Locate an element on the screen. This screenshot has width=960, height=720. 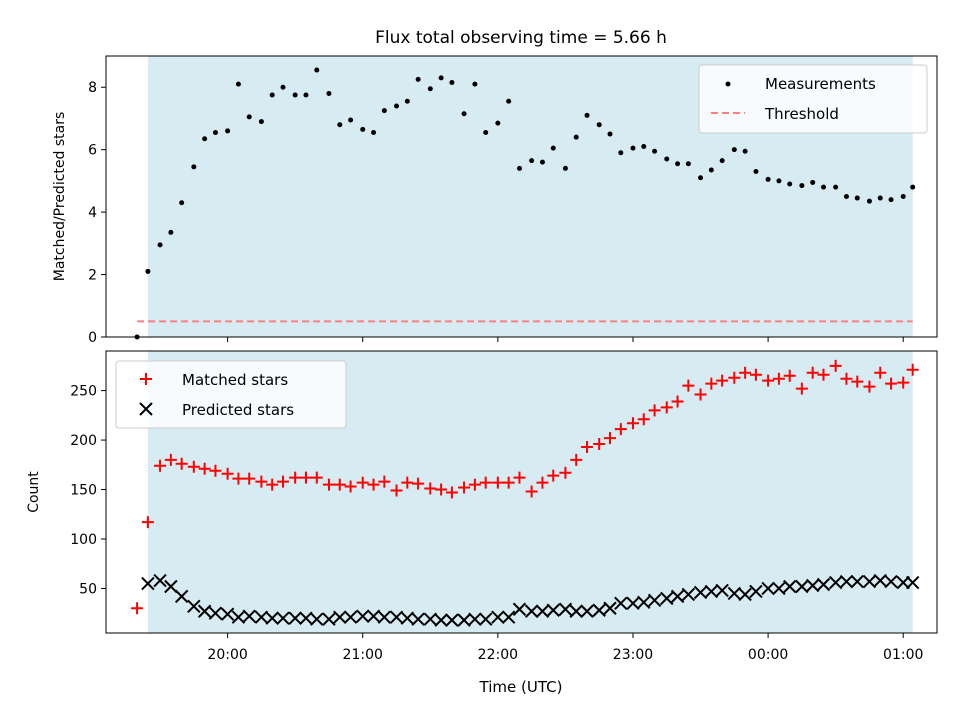
bottom-x-axis: 20:00 21:00 22:00 23:00 00:00 01:00 is located at coordinates (565, 648).